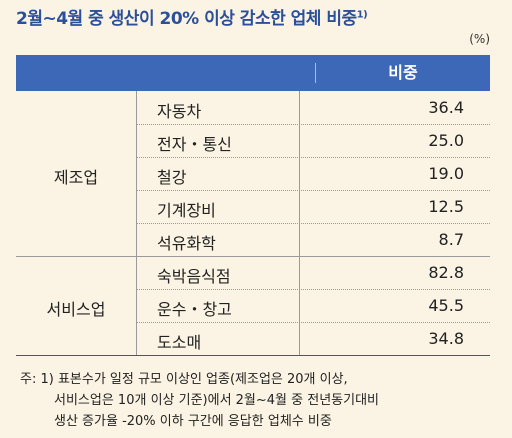  What do you see at coordinates (315, 73) in the screenshot?
I see `header-separator` at bounding box center [315, 73].